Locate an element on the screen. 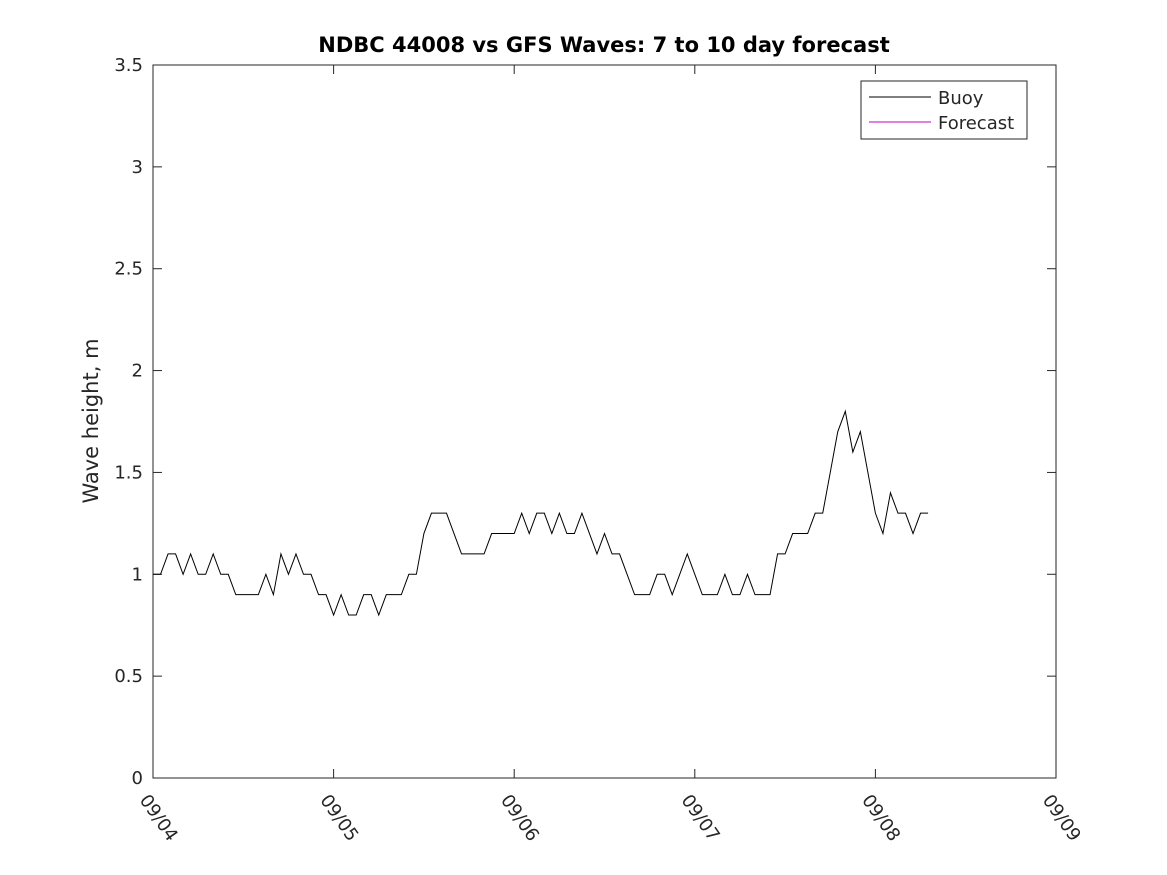 The image size is (1167, 875). y-tick-label: 3.5 is located at coordinates (128, 65).